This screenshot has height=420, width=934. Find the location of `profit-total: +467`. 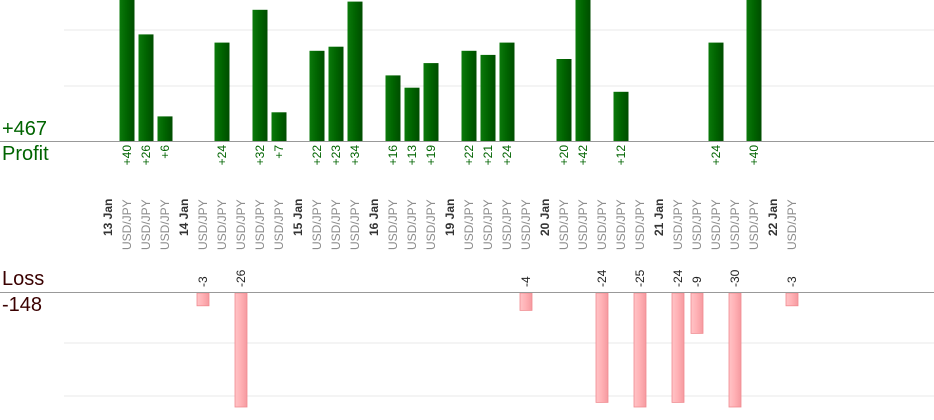

profit-total: +467 is located at coordinates (25, 129).